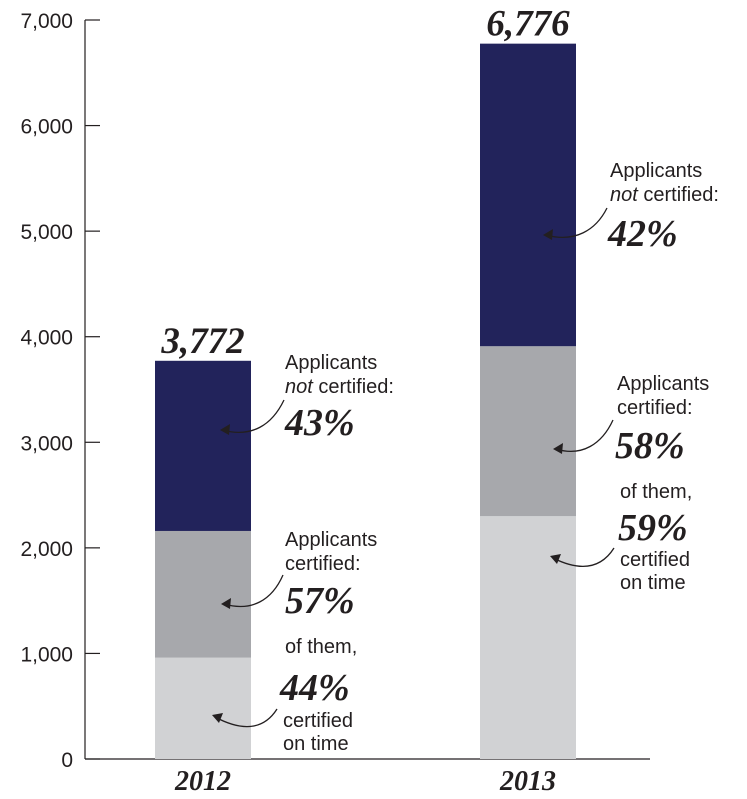 This screenshot has height=799, width=747. I want to click on y-tick-label: 4,000, so click(46, 338).